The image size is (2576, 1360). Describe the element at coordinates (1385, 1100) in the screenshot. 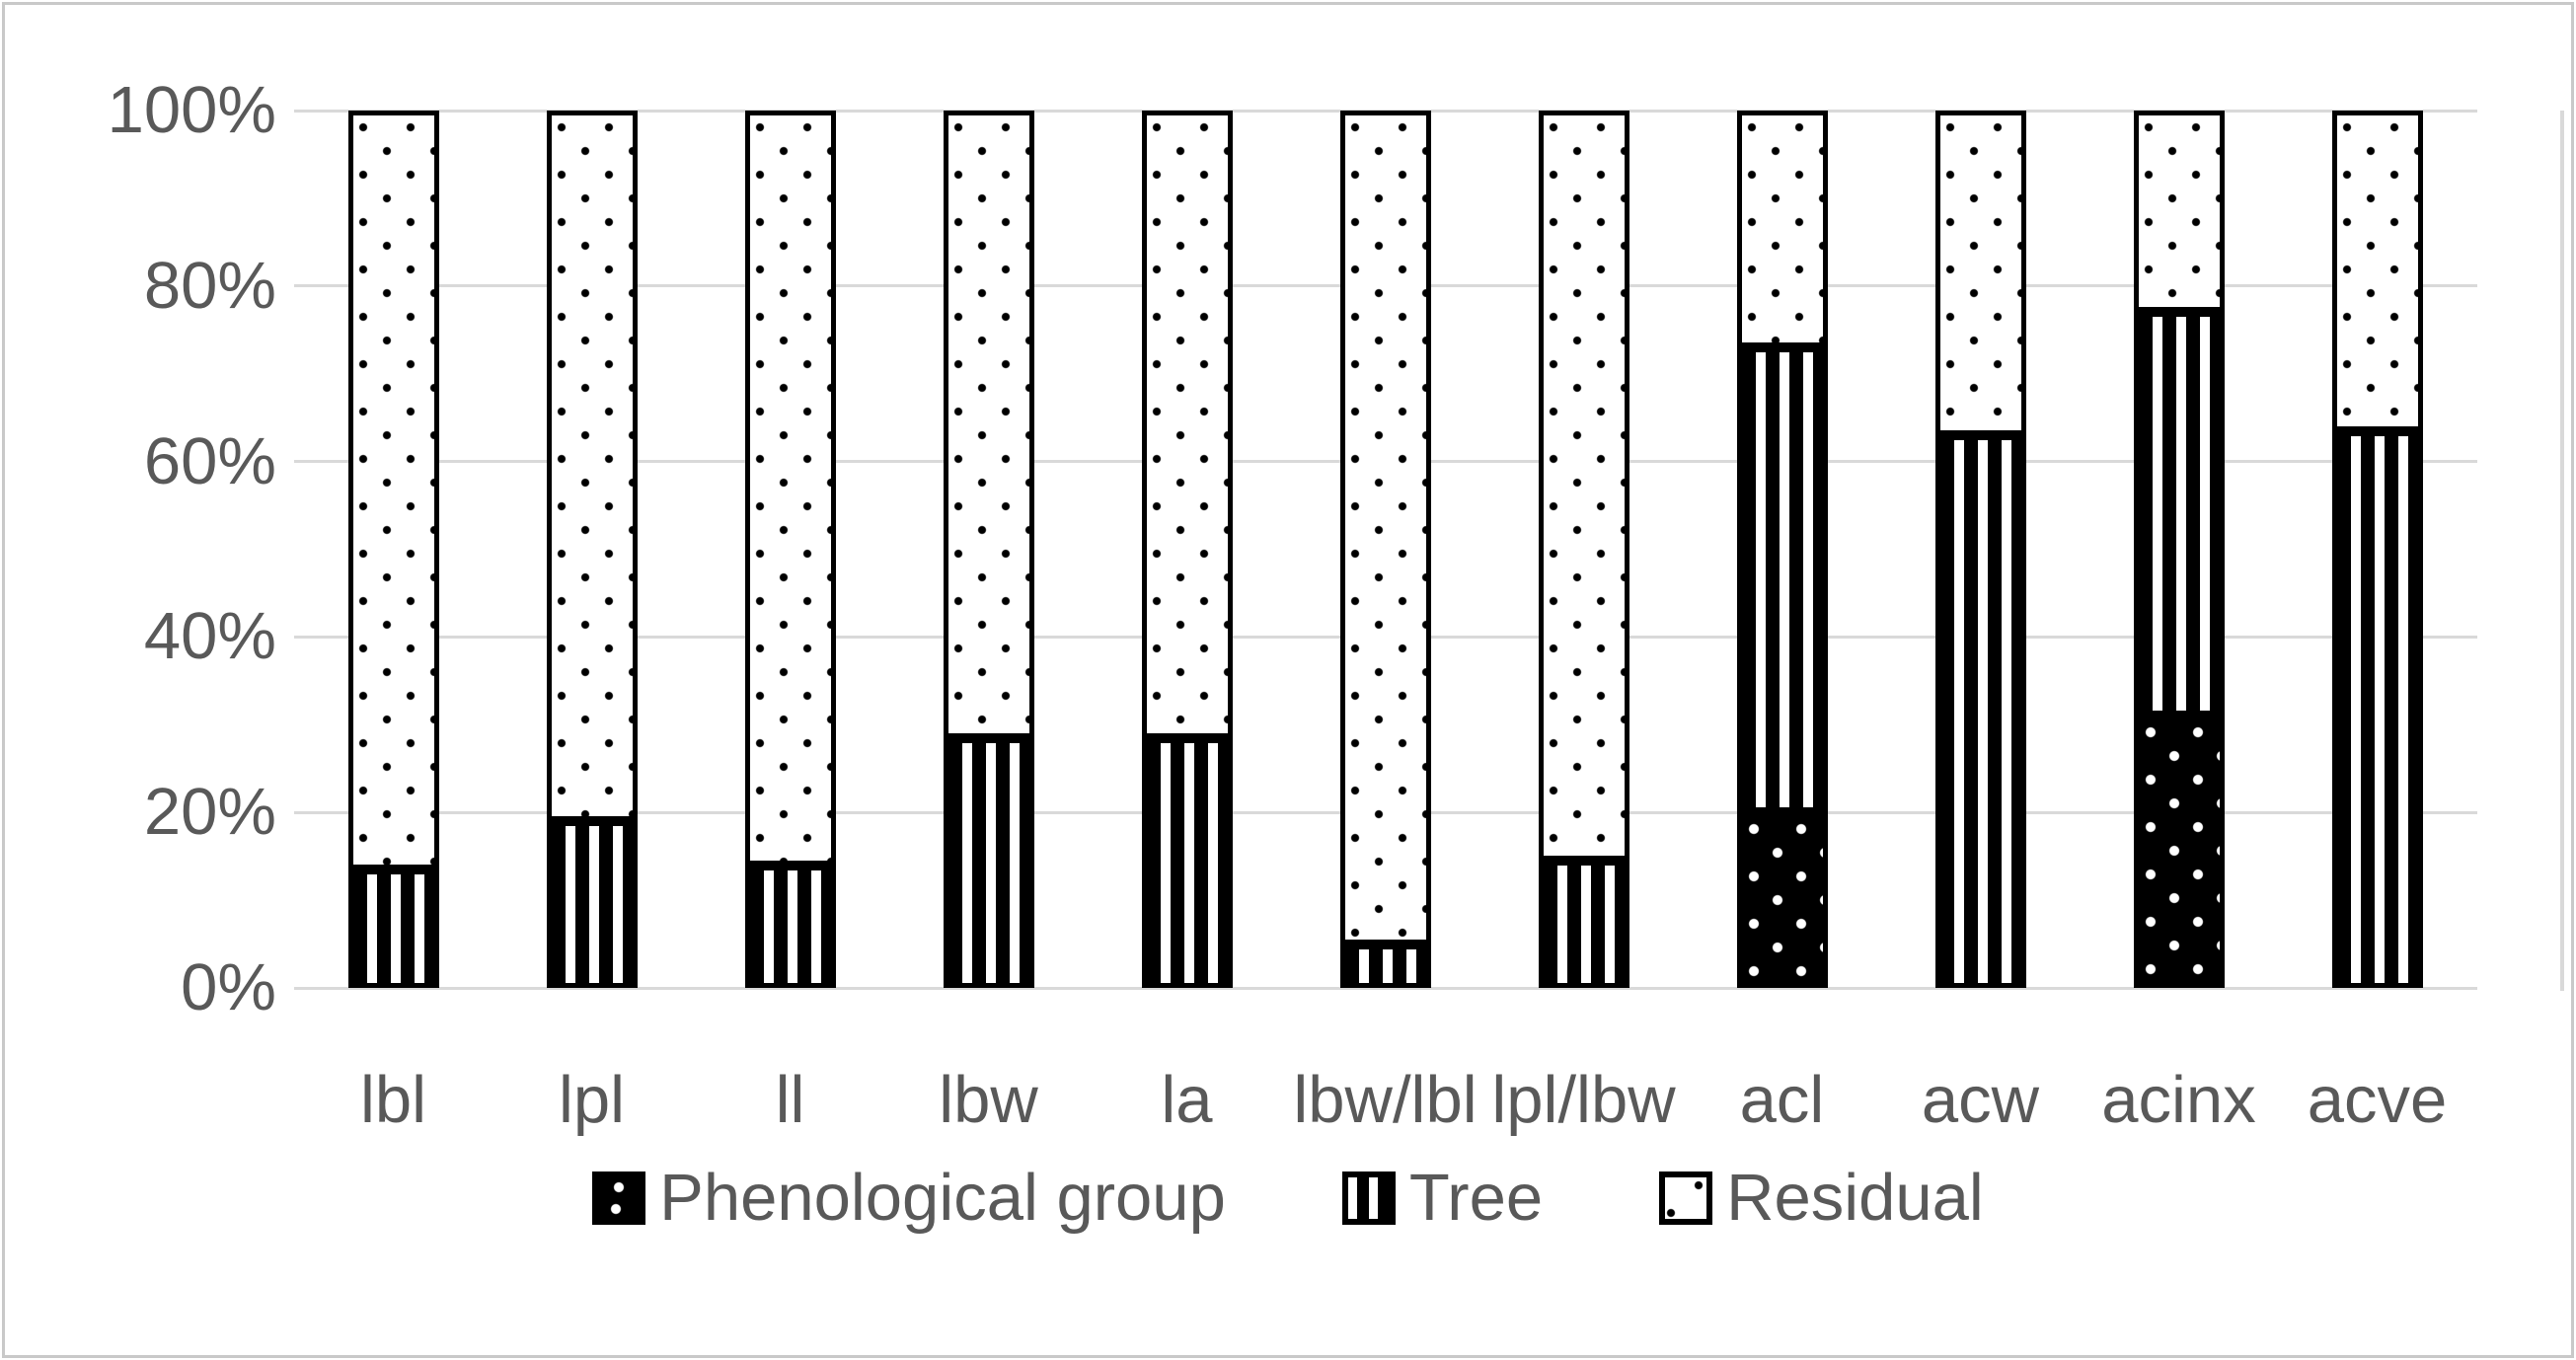

I see `x-tick-label-lbw/lbl: lbw/lbl` at that location.